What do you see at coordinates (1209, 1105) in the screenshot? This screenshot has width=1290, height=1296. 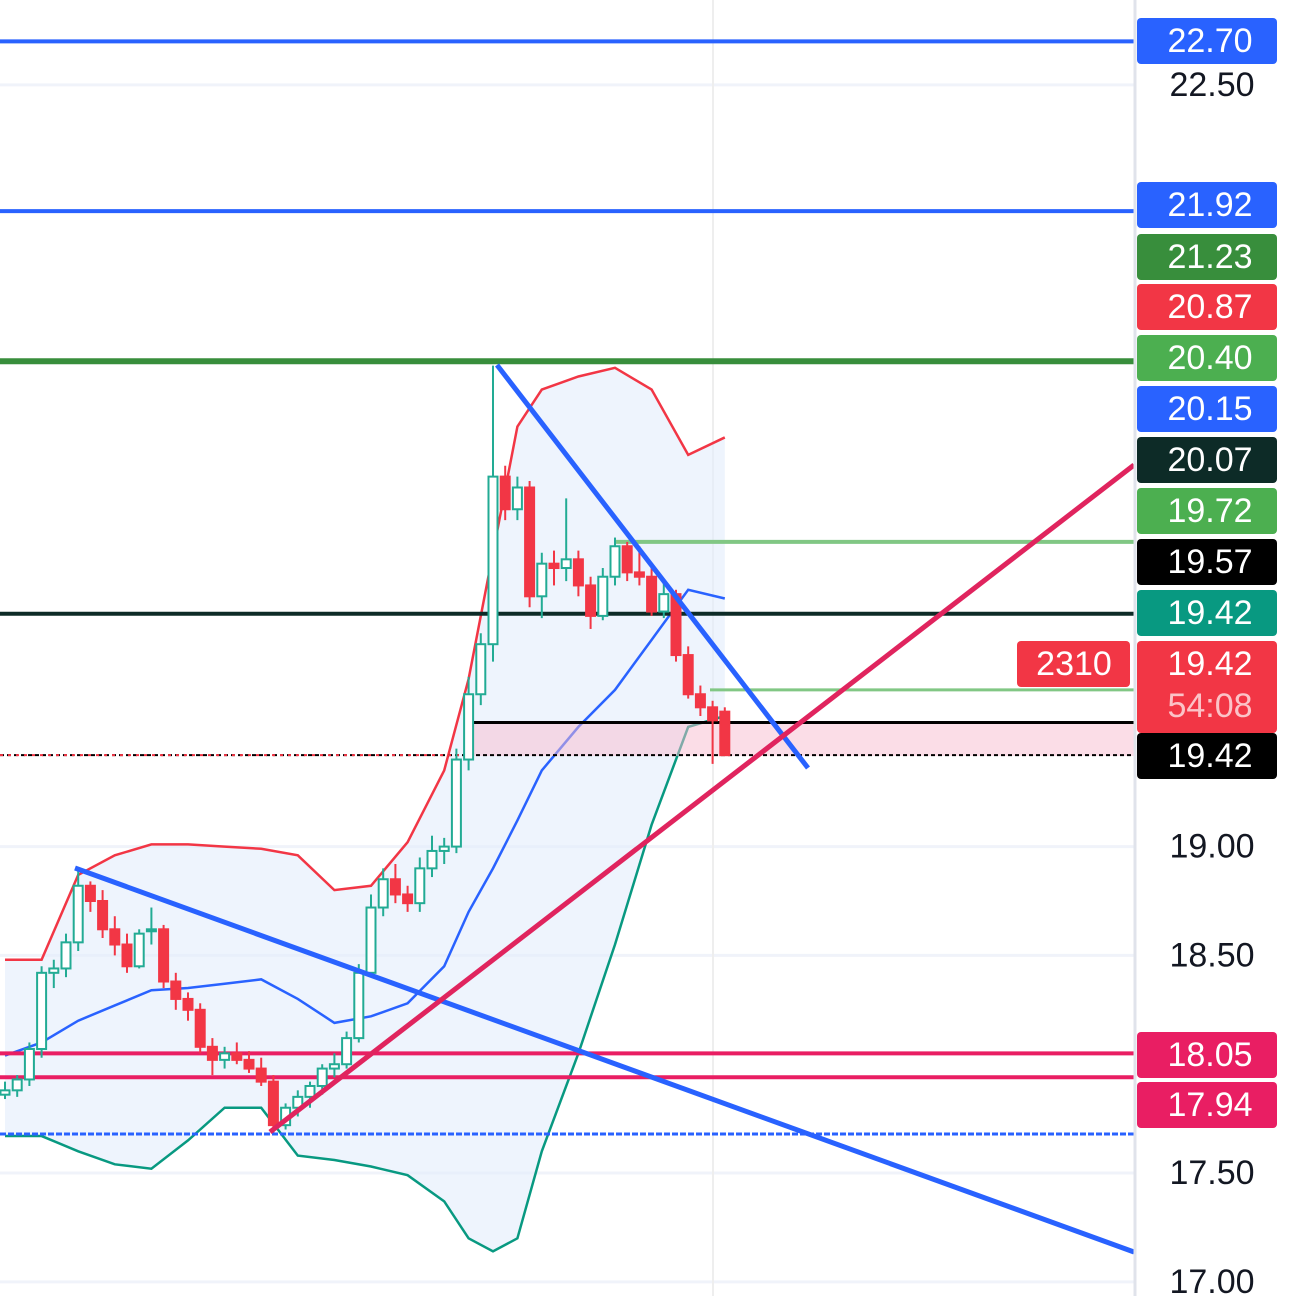 I see `price-tag-label: 17.94` at bounding box center [1209, 1105].